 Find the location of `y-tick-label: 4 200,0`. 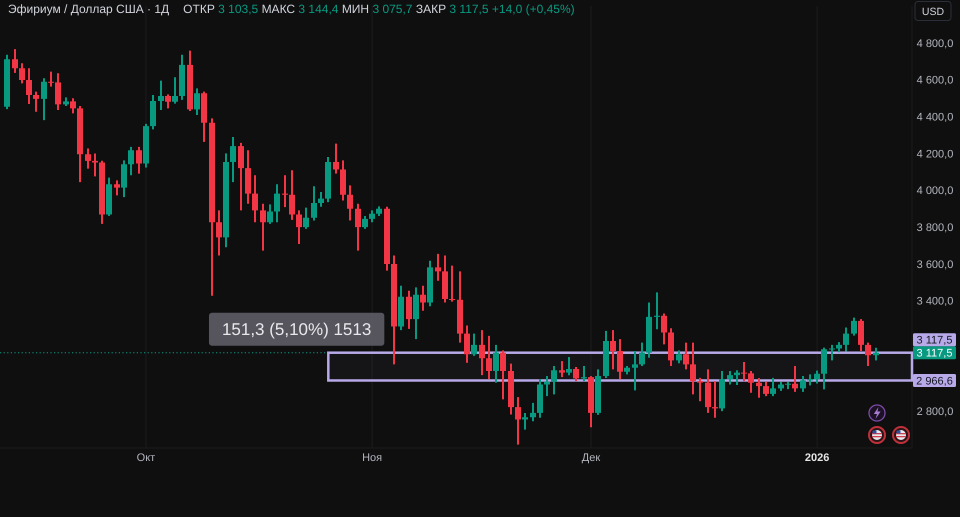

y-tick-label: 4 200,0 is located at coordinates (935, 154).